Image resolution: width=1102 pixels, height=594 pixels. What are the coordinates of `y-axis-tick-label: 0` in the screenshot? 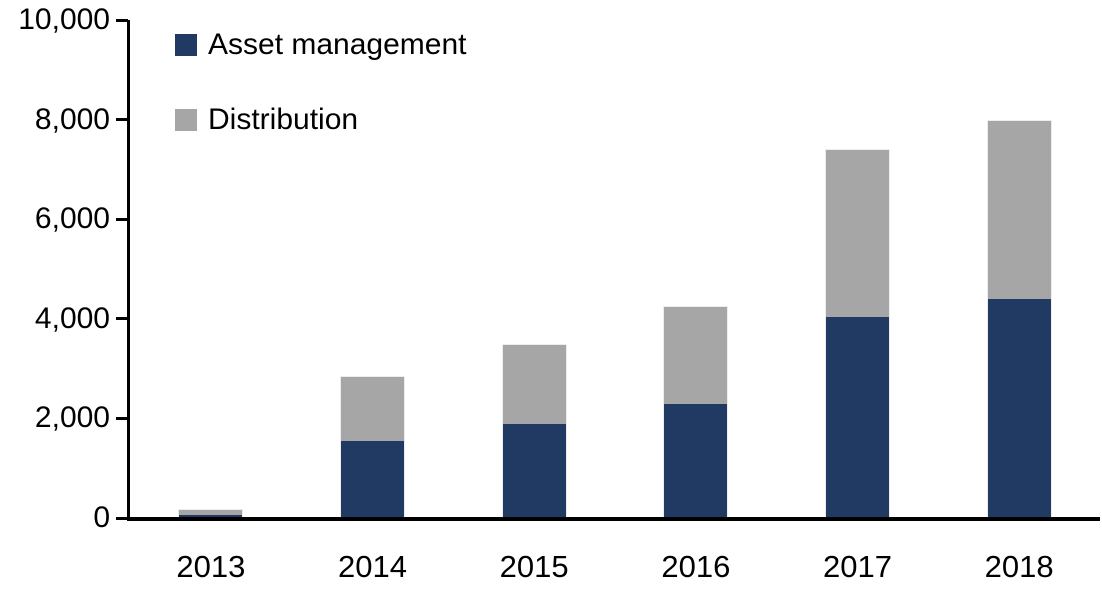 It's located at (101, 517).